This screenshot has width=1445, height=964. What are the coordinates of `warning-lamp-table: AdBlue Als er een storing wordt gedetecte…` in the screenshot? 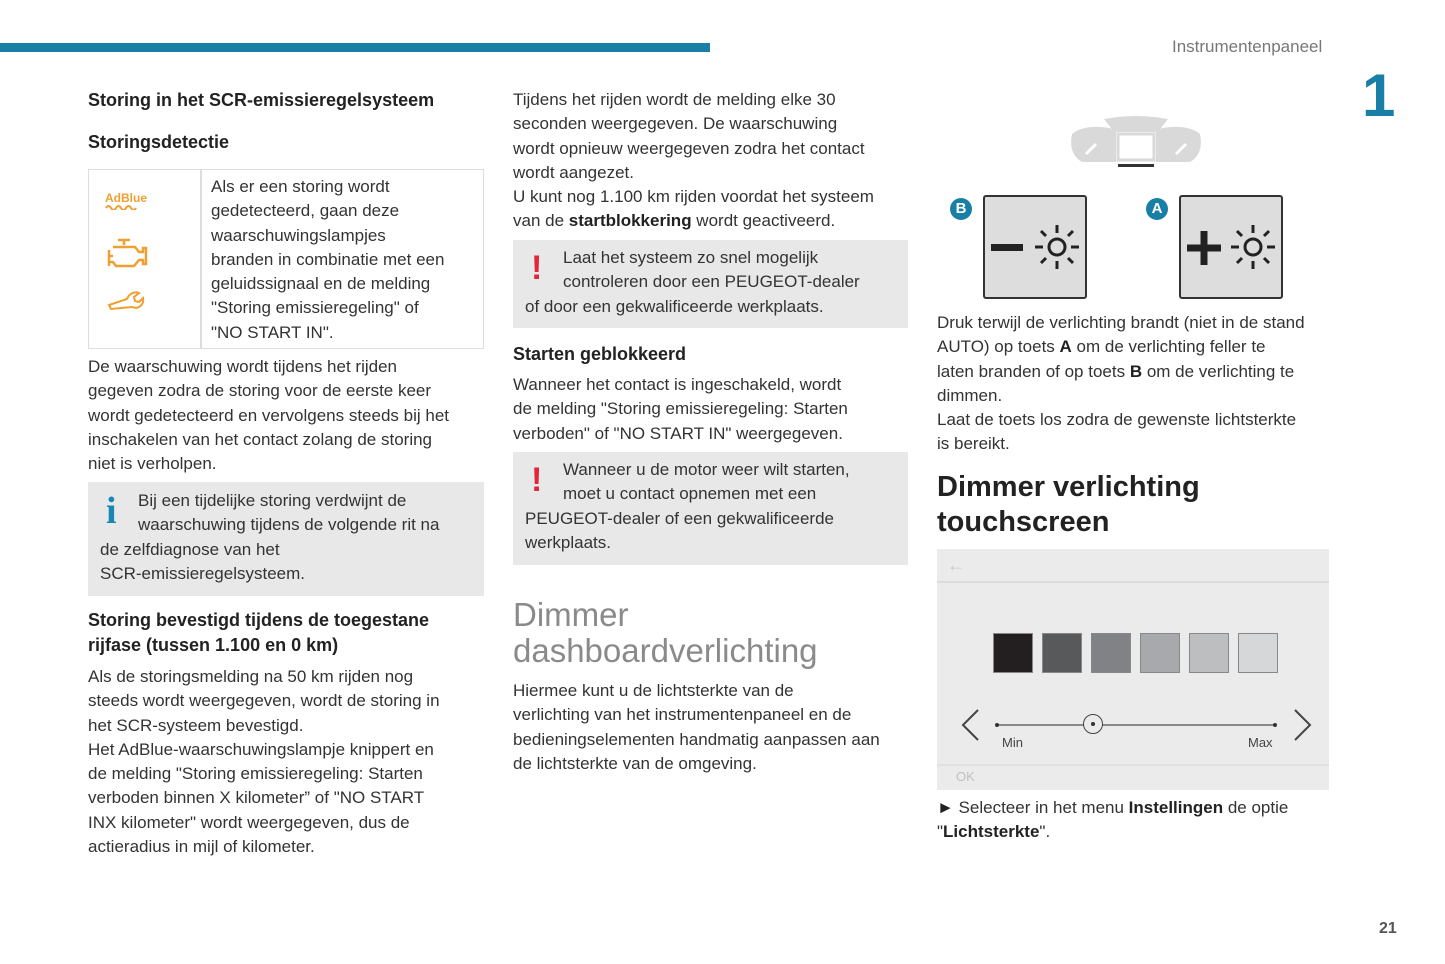 It's located at (286, 259).